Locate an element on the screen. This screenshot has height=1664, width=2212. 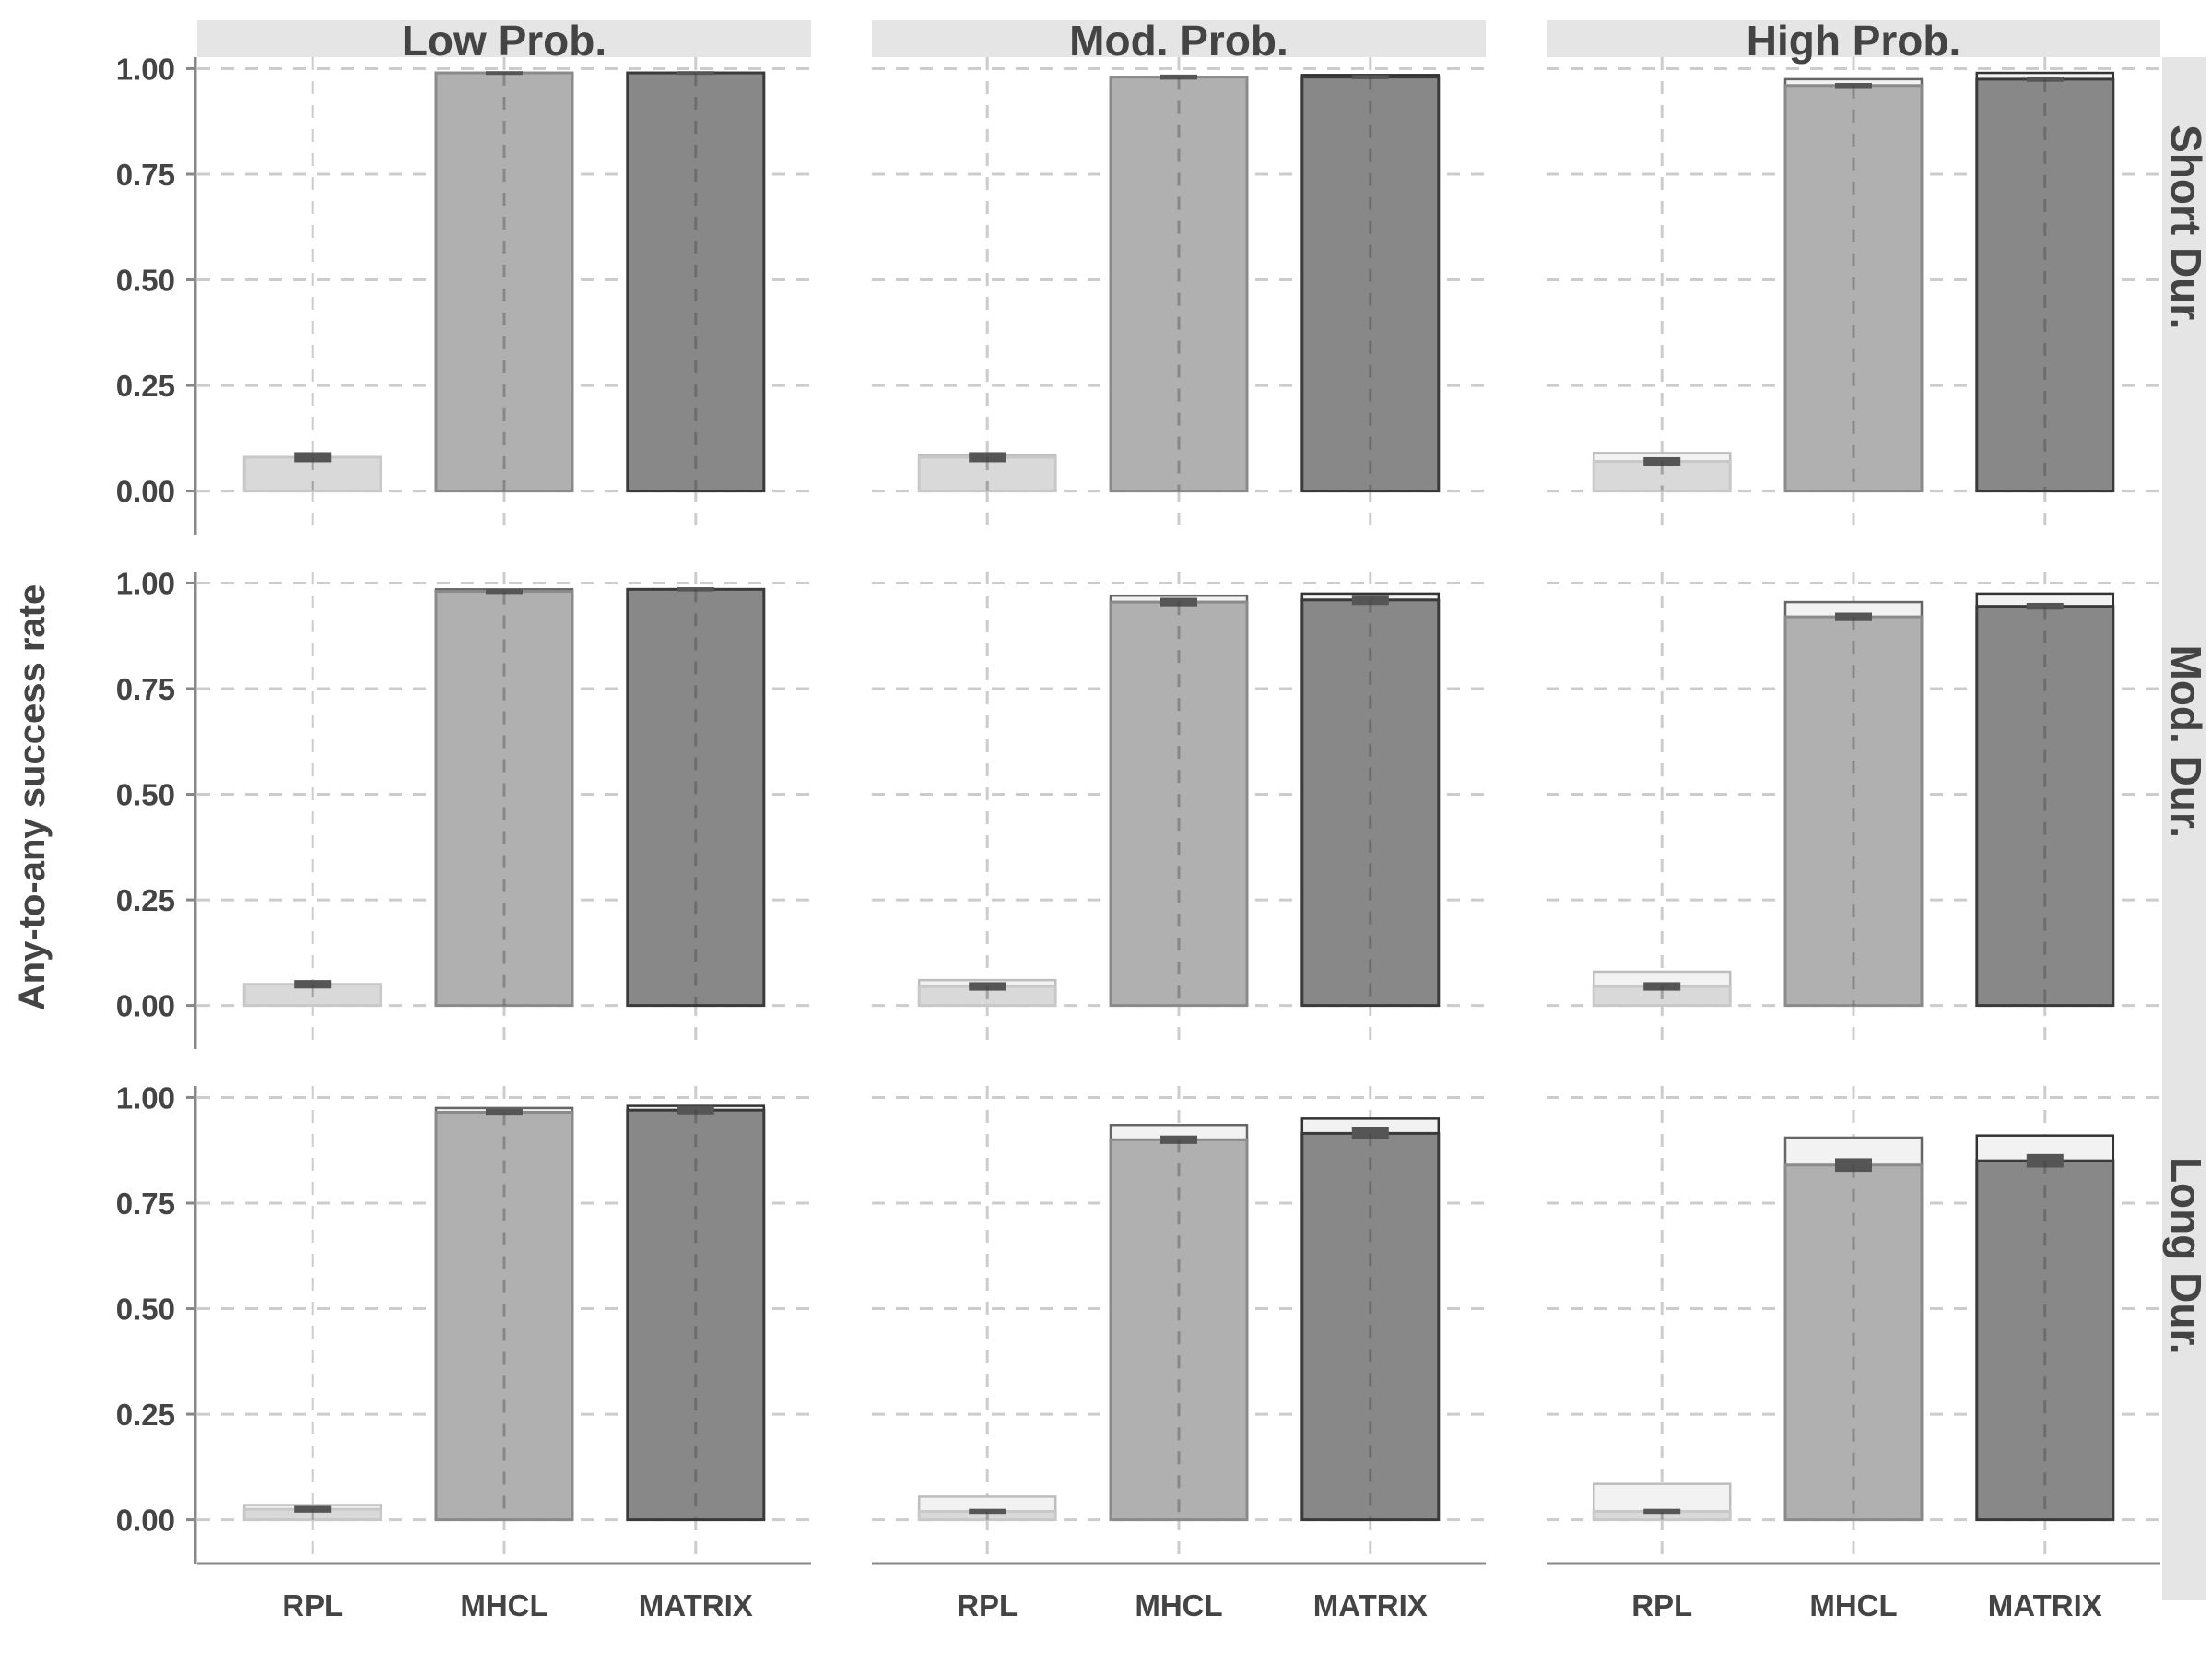
row-strip-label: Mod. Dur. is located at coordinates (2186, 741).